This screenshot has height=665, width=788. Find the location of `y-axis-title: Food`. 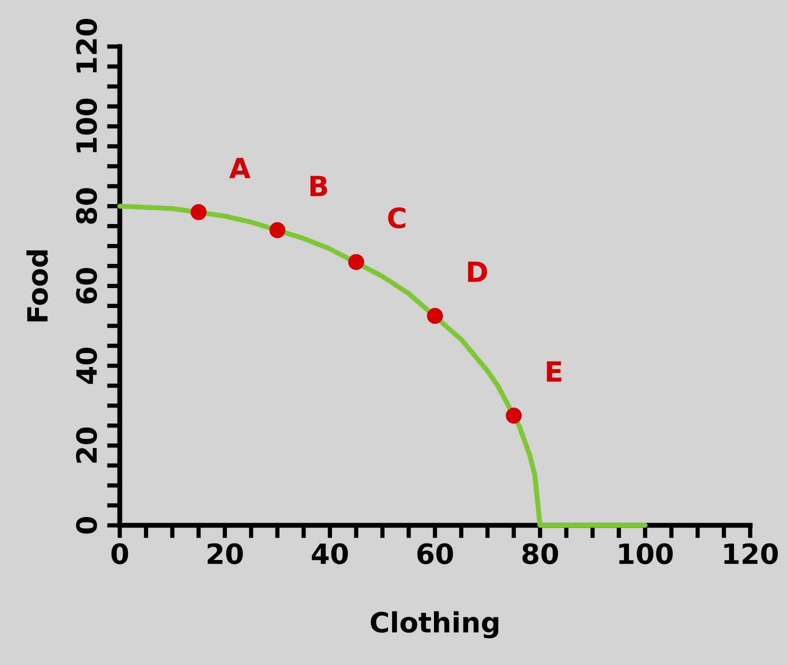

y-axis-title: Food is located at coordinates (37, 286).